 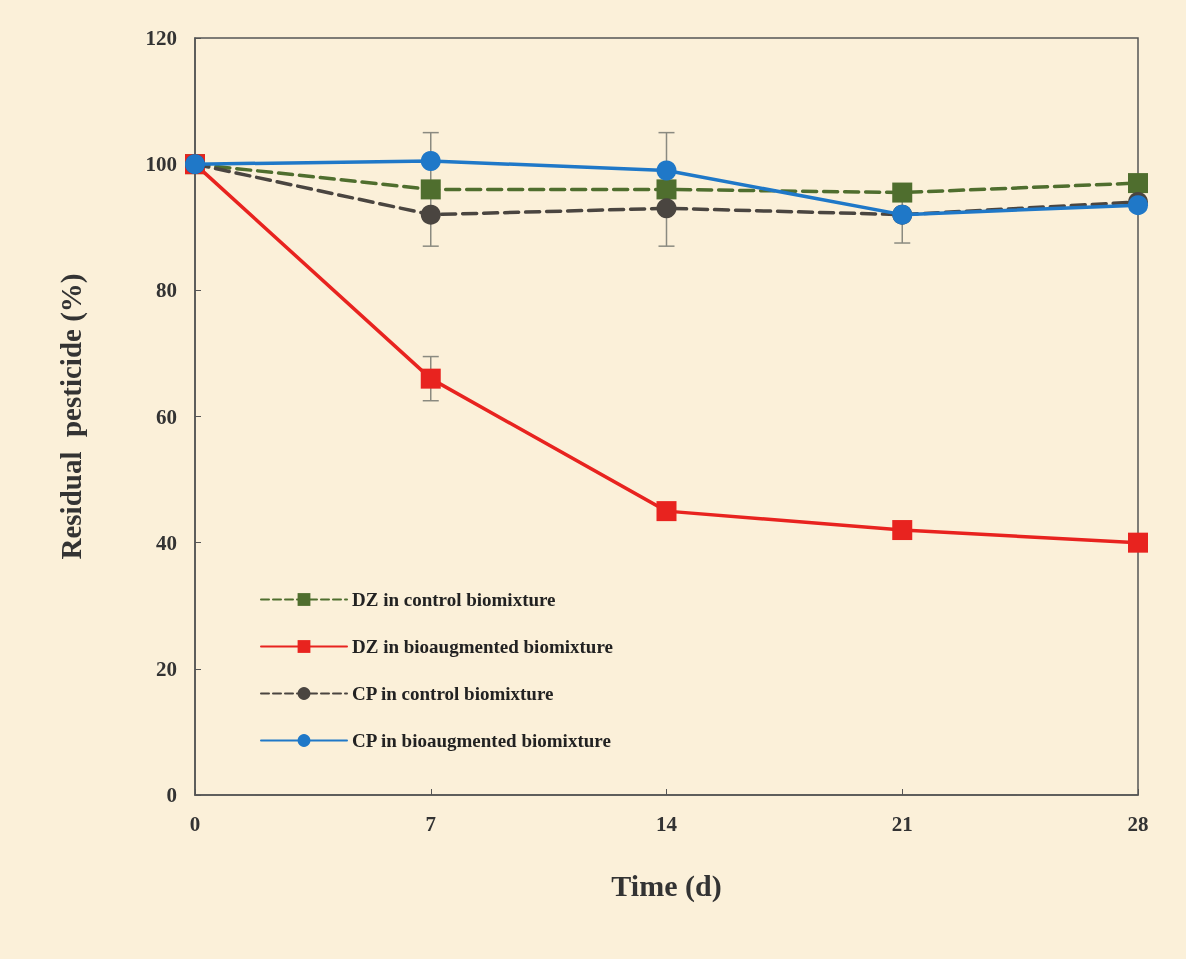 What do you see at coordinates (166, 668) in the screenshot?
I see `y-tick-label: 20` at bounding box center [166, 668].